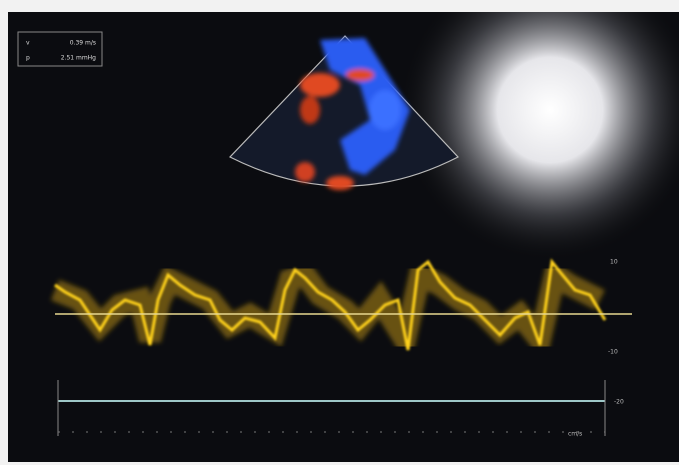  I want to click on scale-label: -20, so click(619, 402).